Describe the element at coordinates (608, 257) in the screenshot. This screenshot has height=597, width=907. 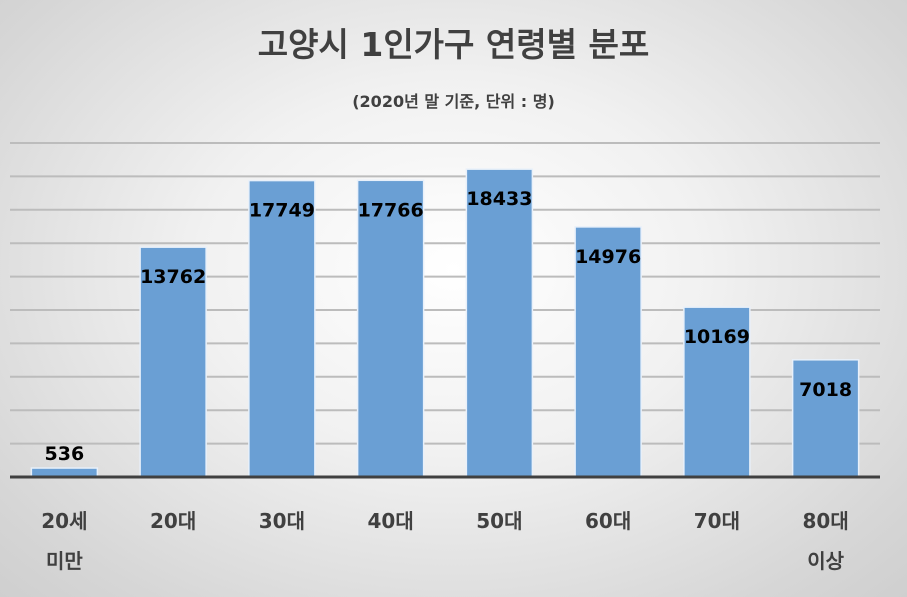
I see `data-label: 14976` at that location.